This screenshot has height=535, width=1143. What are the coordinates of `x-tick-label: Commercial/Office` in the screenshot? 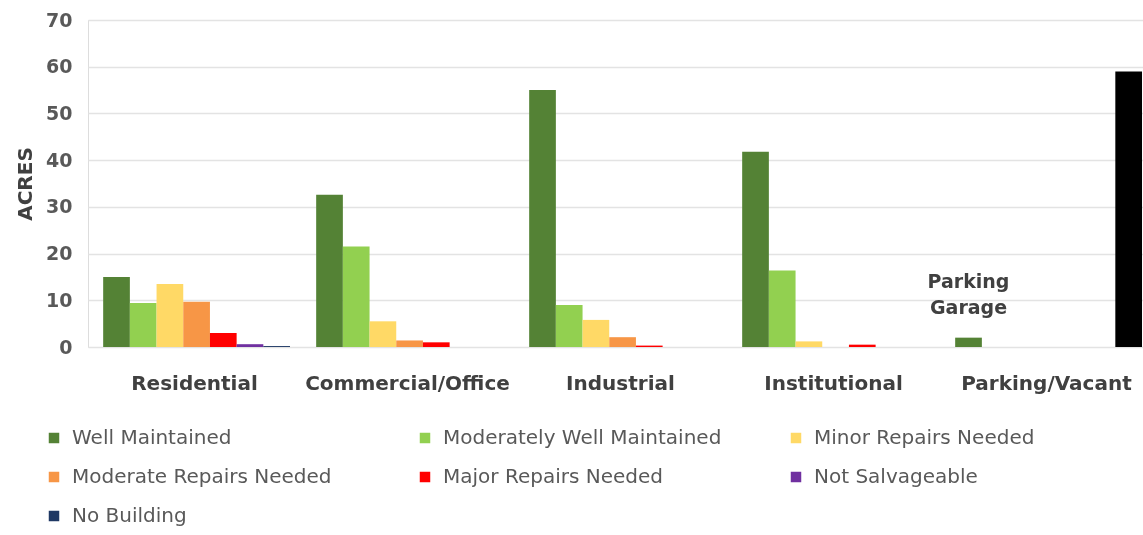 It's located at (407, 382).